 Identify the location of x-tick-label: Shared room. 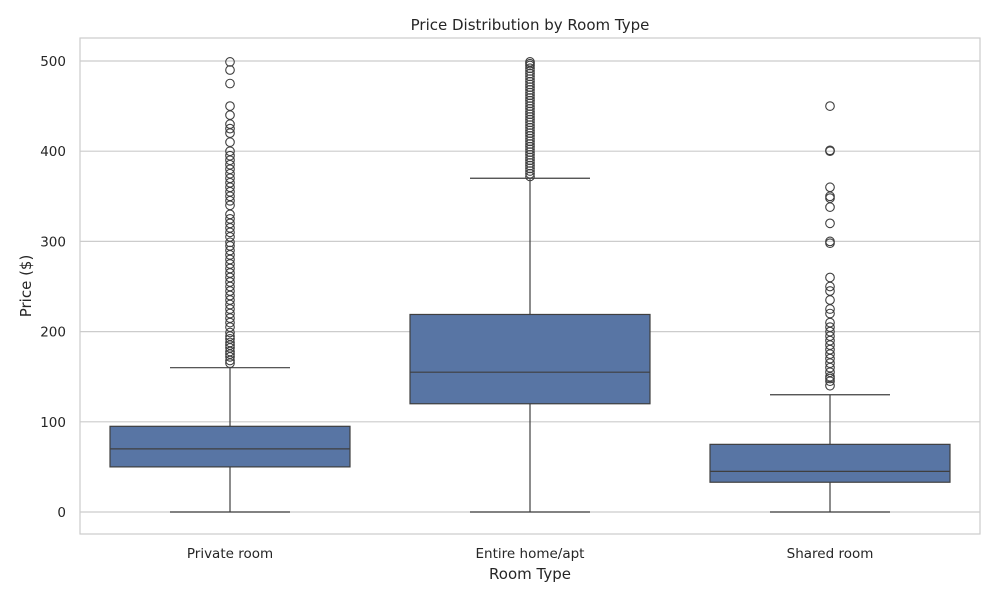
(830, 554).